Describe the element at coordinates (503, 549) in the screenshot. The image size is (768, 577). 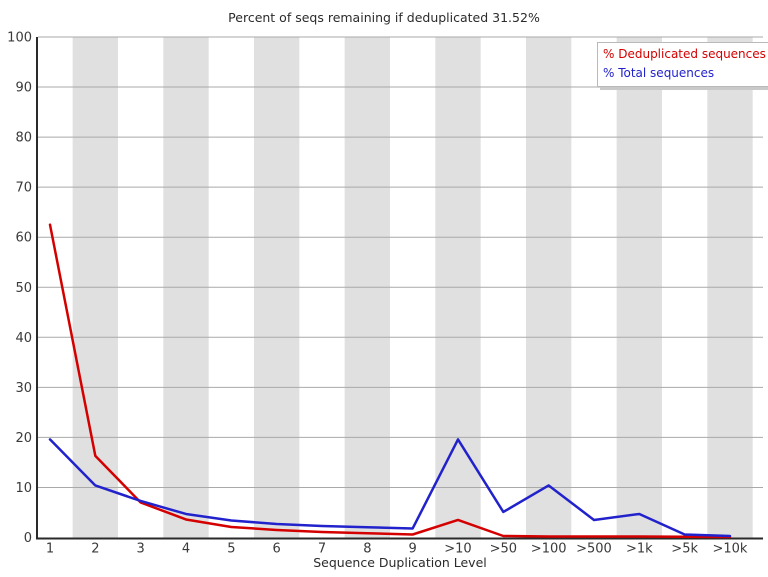
I see `x-tick-label: >50` at that location.